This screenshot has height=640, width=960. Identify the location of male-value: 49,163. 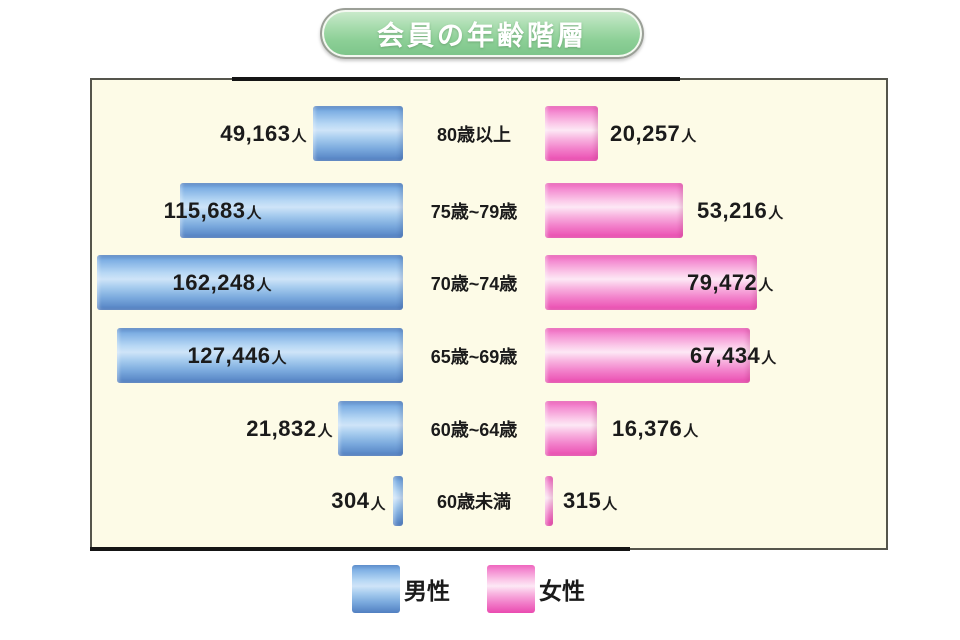
(255, 133).